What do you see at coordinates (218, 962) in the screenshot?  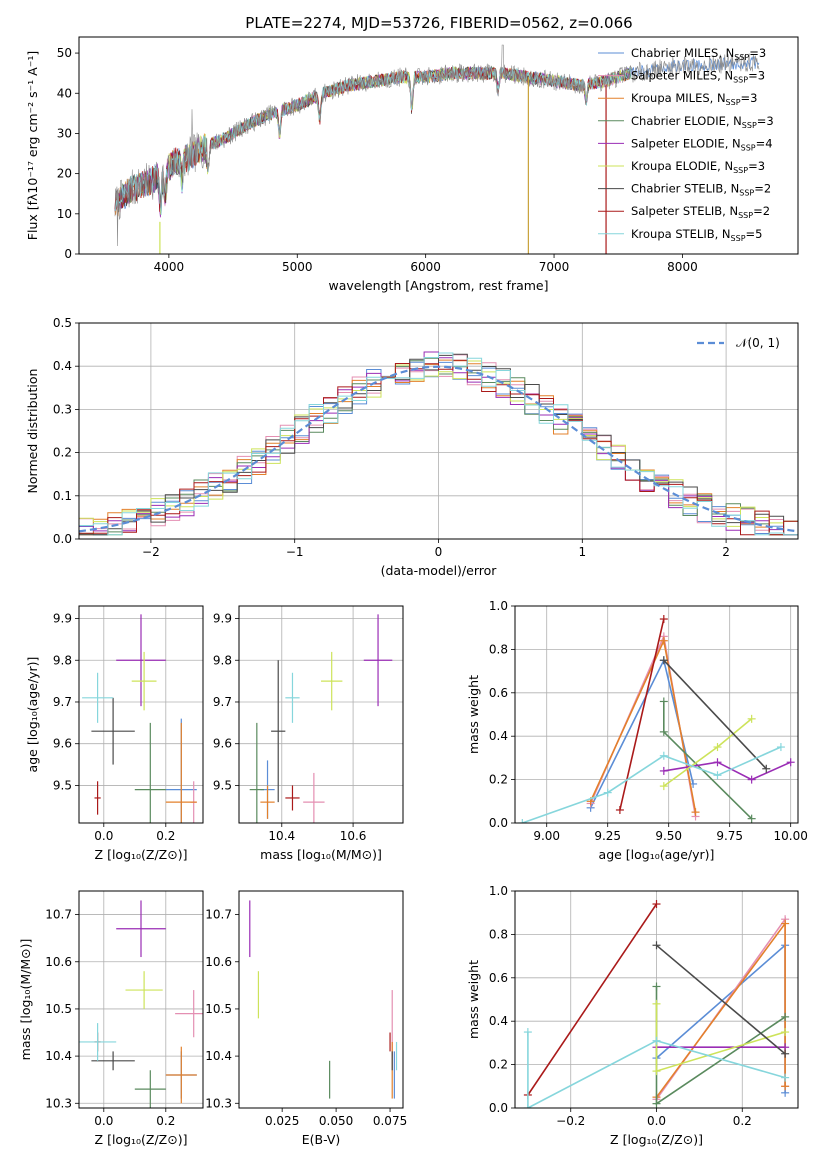 I see `y-tick-label: 10.6` at bounding box center [218, 962].